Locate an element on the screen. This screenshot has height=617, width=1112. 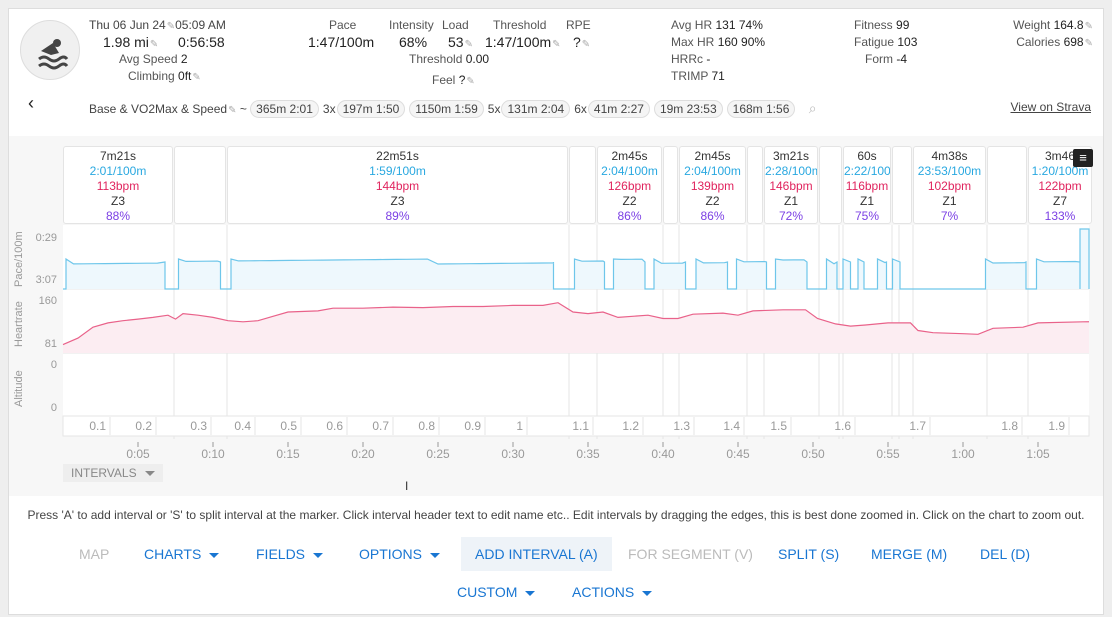
interval-header: 2m45s 2:04/100m 139bpm Z2 86% is located at coordinates (712, 185).